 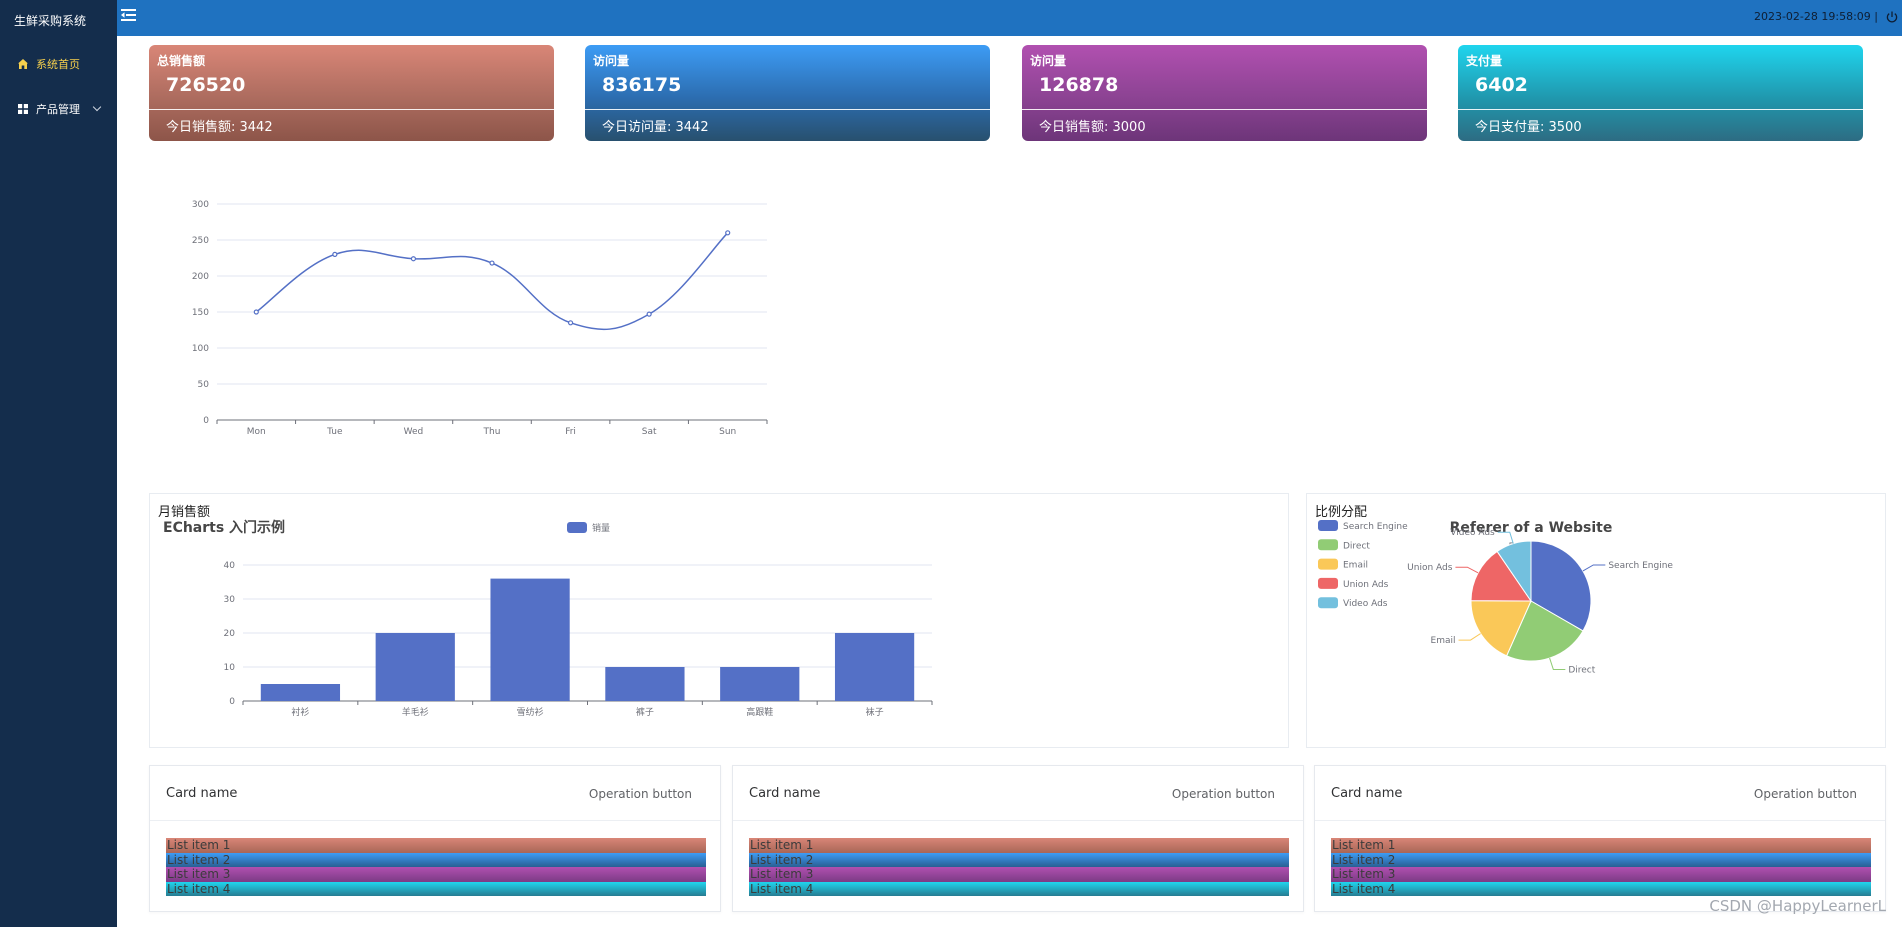 I want to click on stat-subtext: 今日销售额: 3442, so click(x=219, y=127).